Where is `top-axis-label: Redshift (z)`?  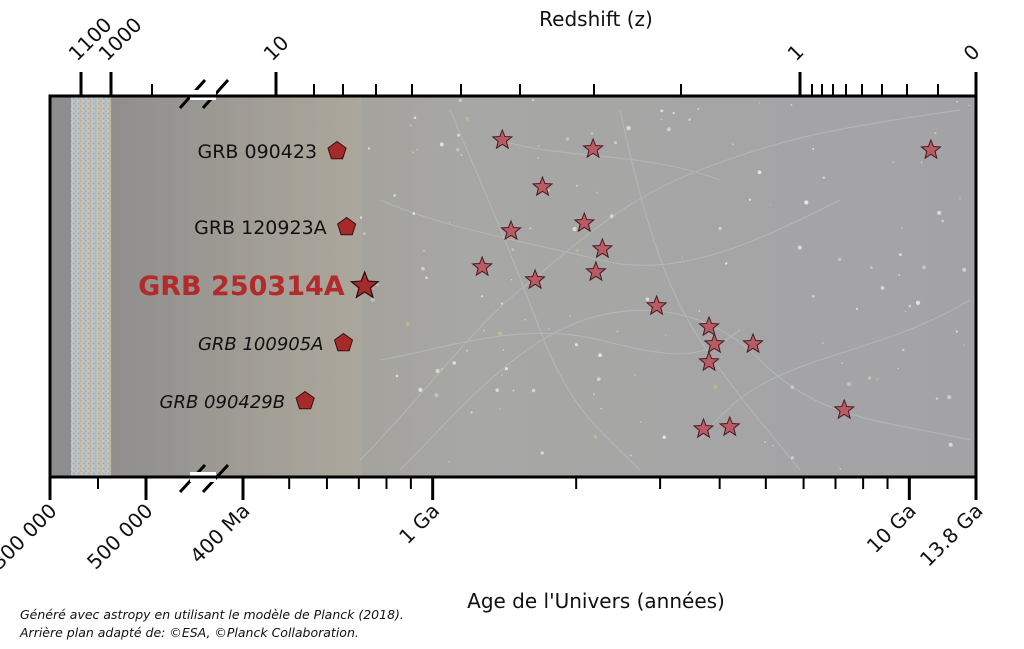 top-axis-label: Redshift (z) is located at coordinates (596, 19).